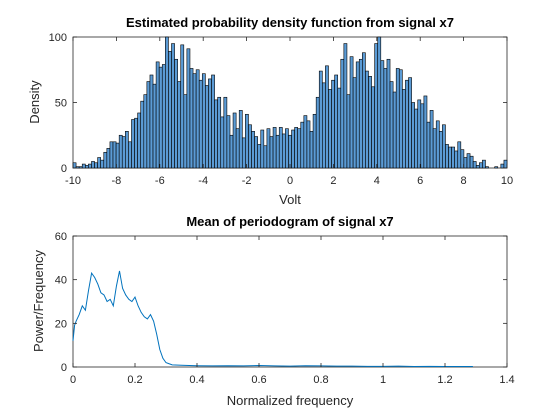 This screenshot has height=420, width=560. Describe the element at coordinates (61, 237) in the screenshot. I see `periodogram-ytick-label: 60` at that location.